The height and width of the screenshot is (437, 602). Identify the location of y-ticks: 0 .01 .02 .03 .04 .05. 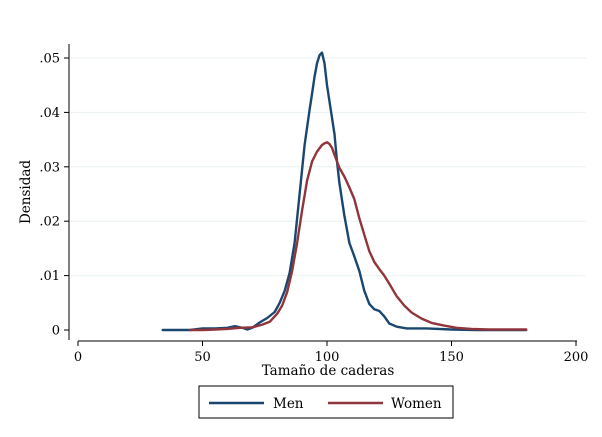
(54, 195).